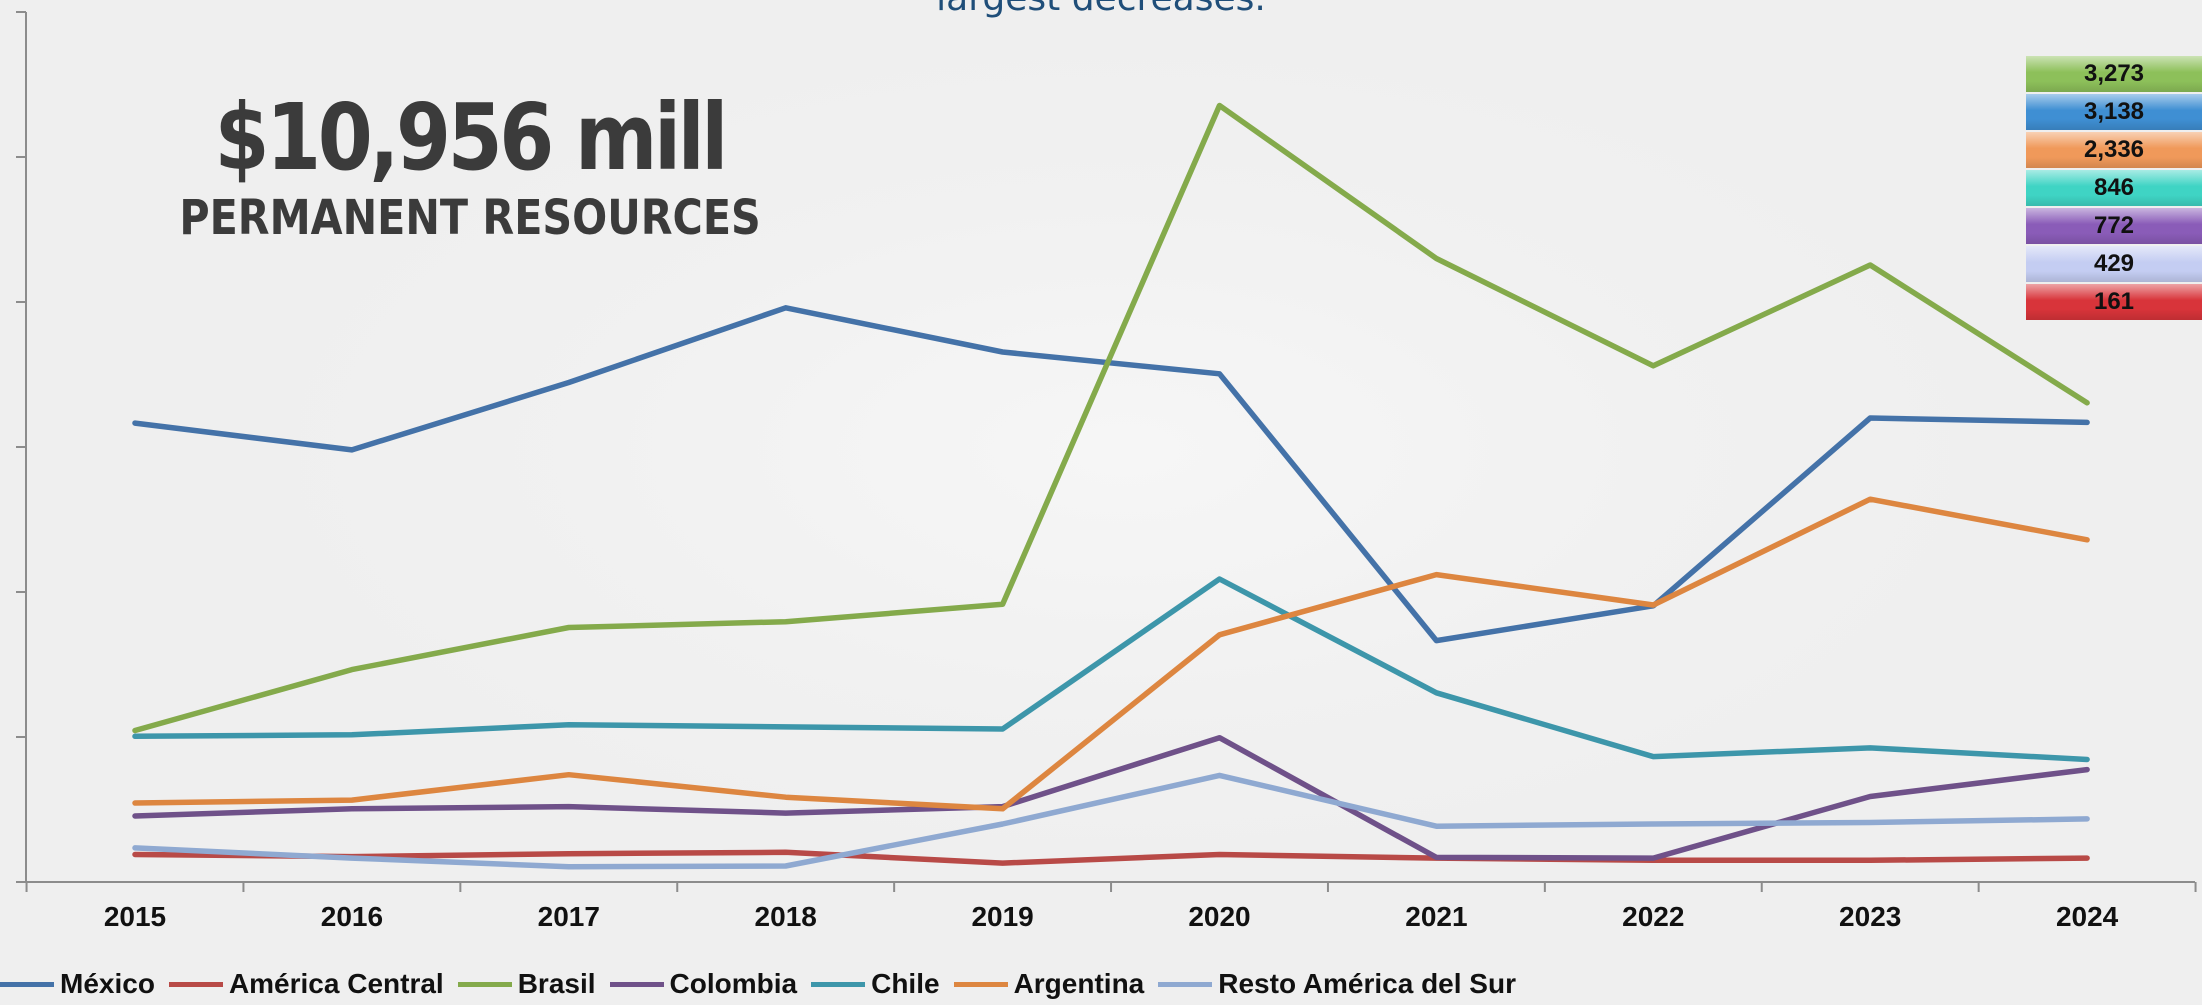  Describe the element at coordinates (2114, 302) in the screenshot. I see `value-box-cell: 161` at that location.